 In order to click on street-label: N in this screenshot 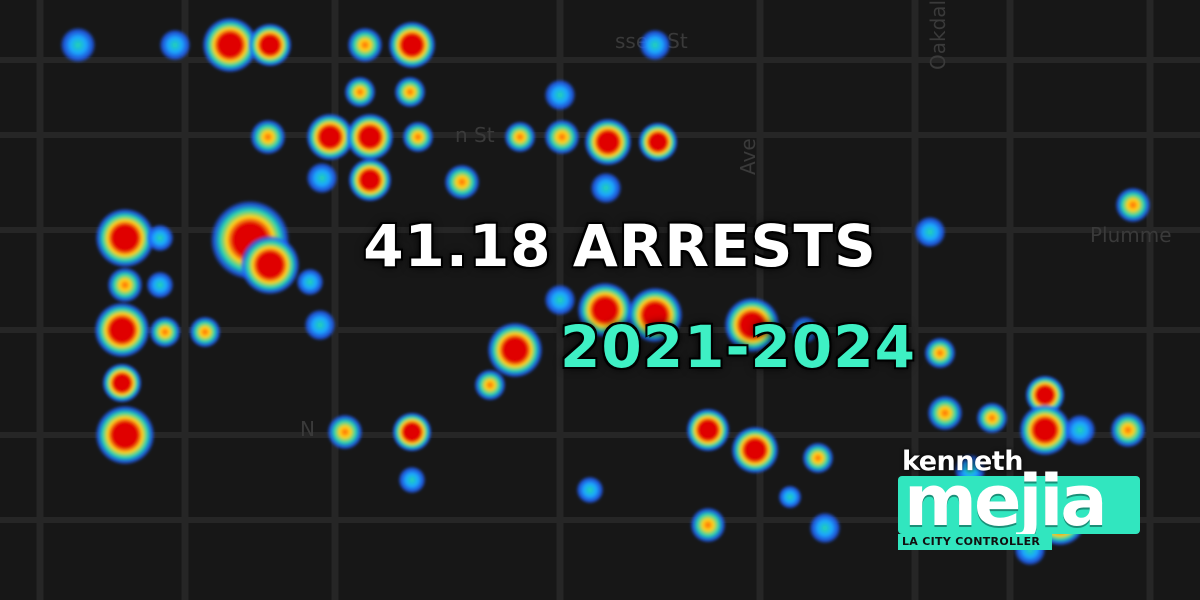, I will do `click(307, 429)`.